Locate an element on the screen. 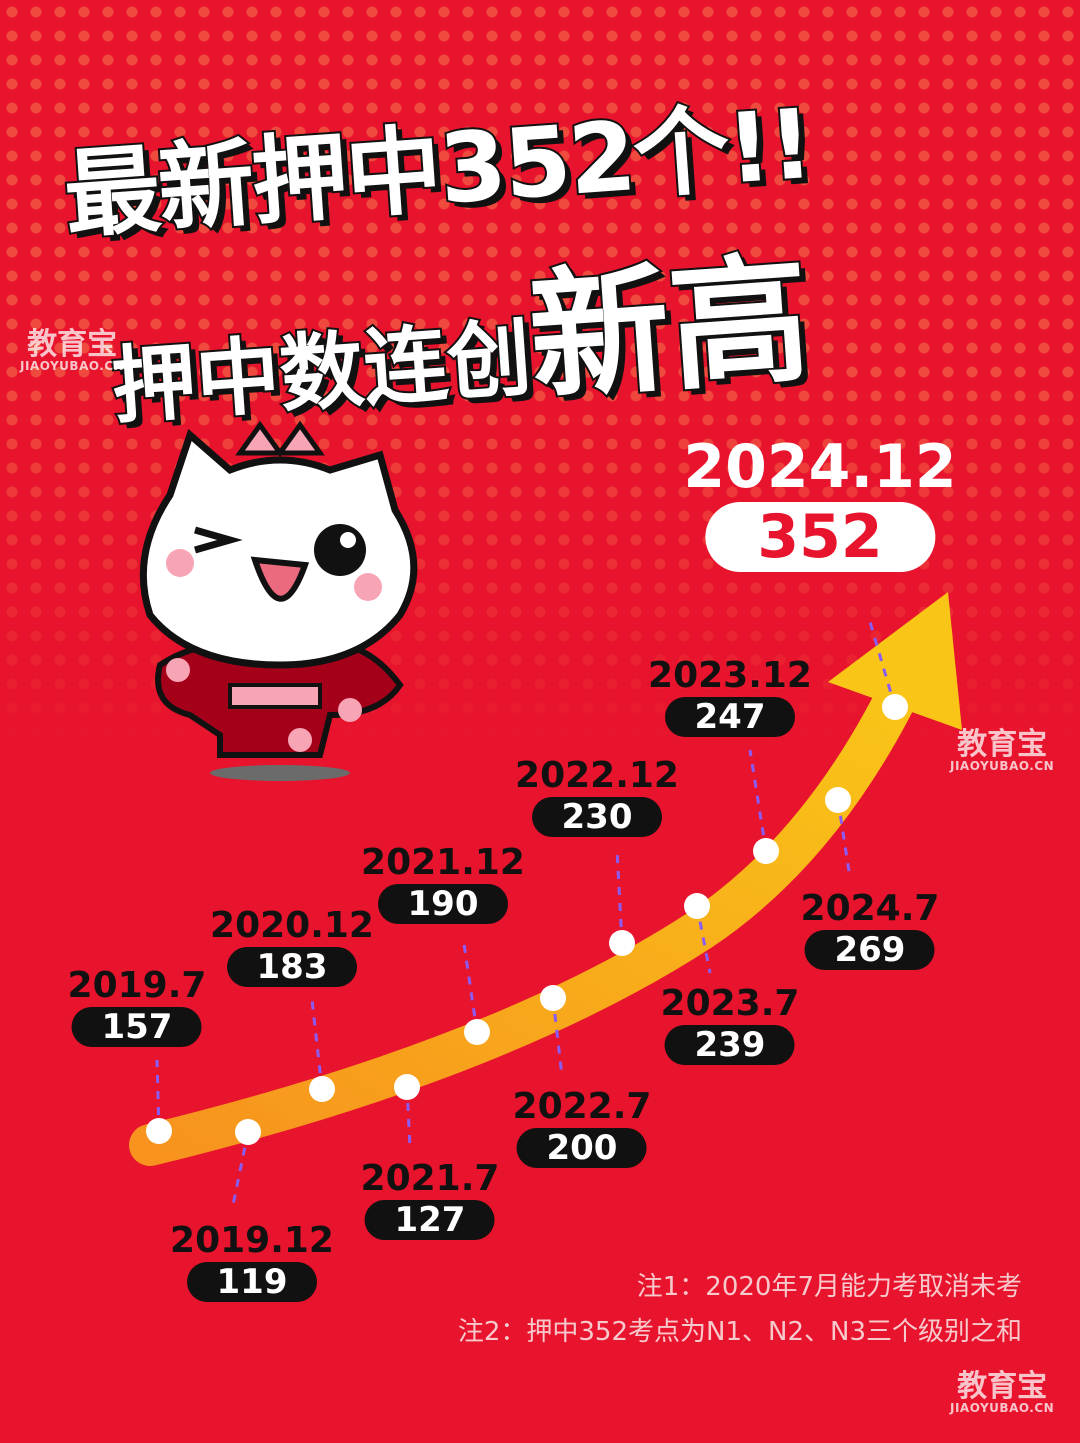 This screenshot has width=1080, height=1443. data-label: 2023.12 247 is located at coordinates (730, 696).